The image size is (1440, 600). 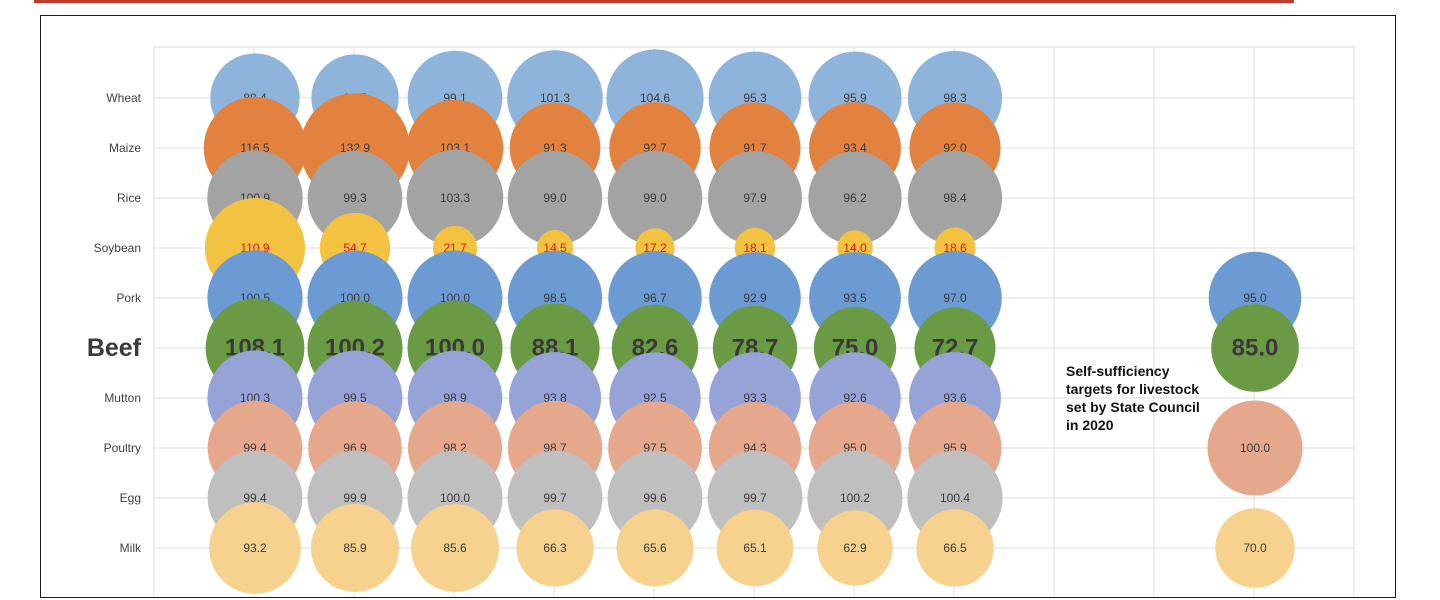 I want to click on bubble-wheat-8-label: 98.3, so click(x=955, y=98).